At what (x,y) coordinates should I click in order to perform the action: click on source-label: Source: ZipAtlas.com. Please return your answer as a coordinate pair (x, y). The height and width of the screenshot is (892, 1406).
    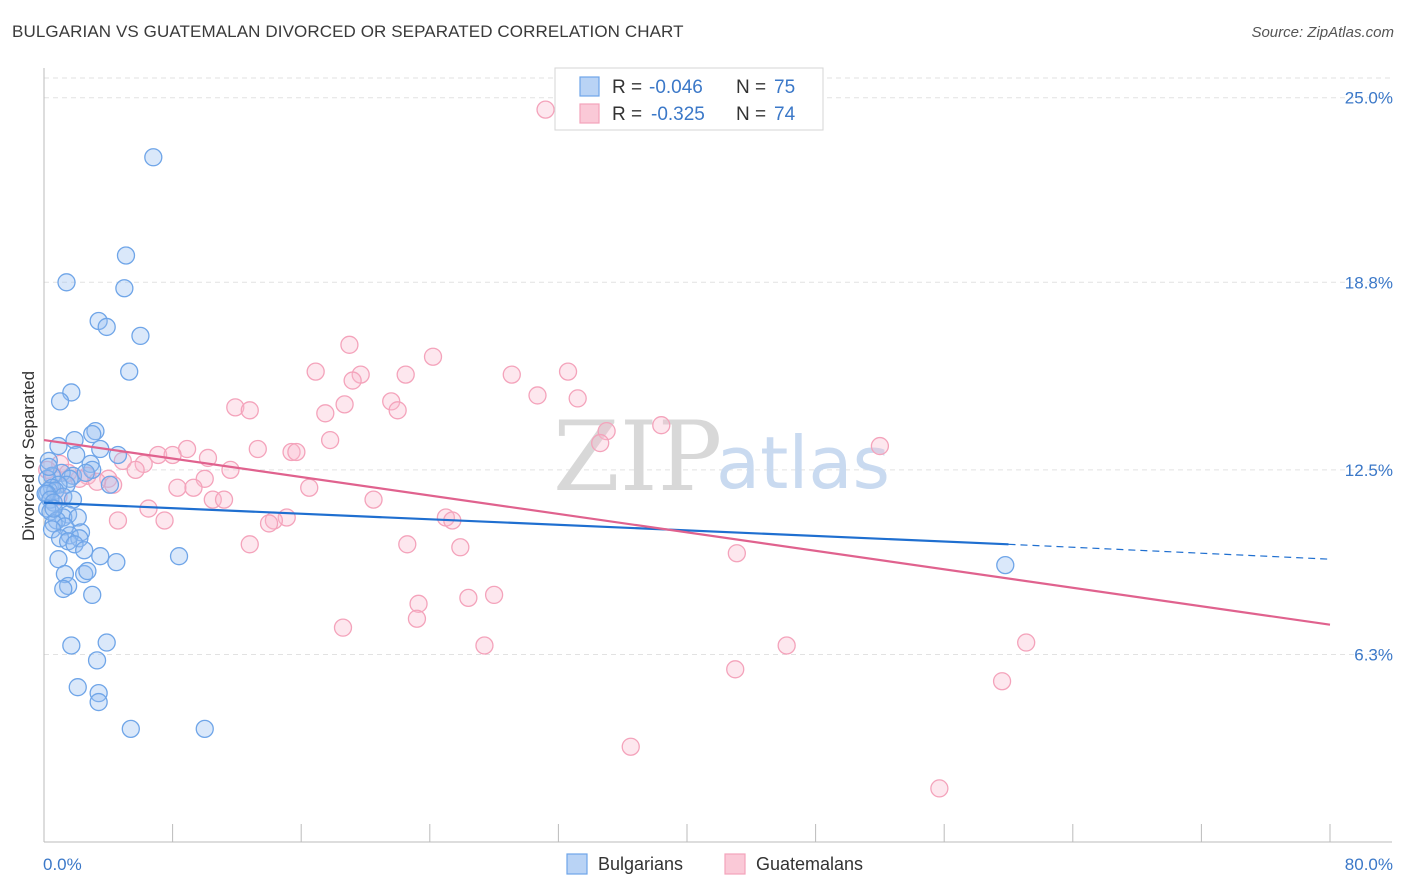
    Looking at the image, I should click on (1322, 32).